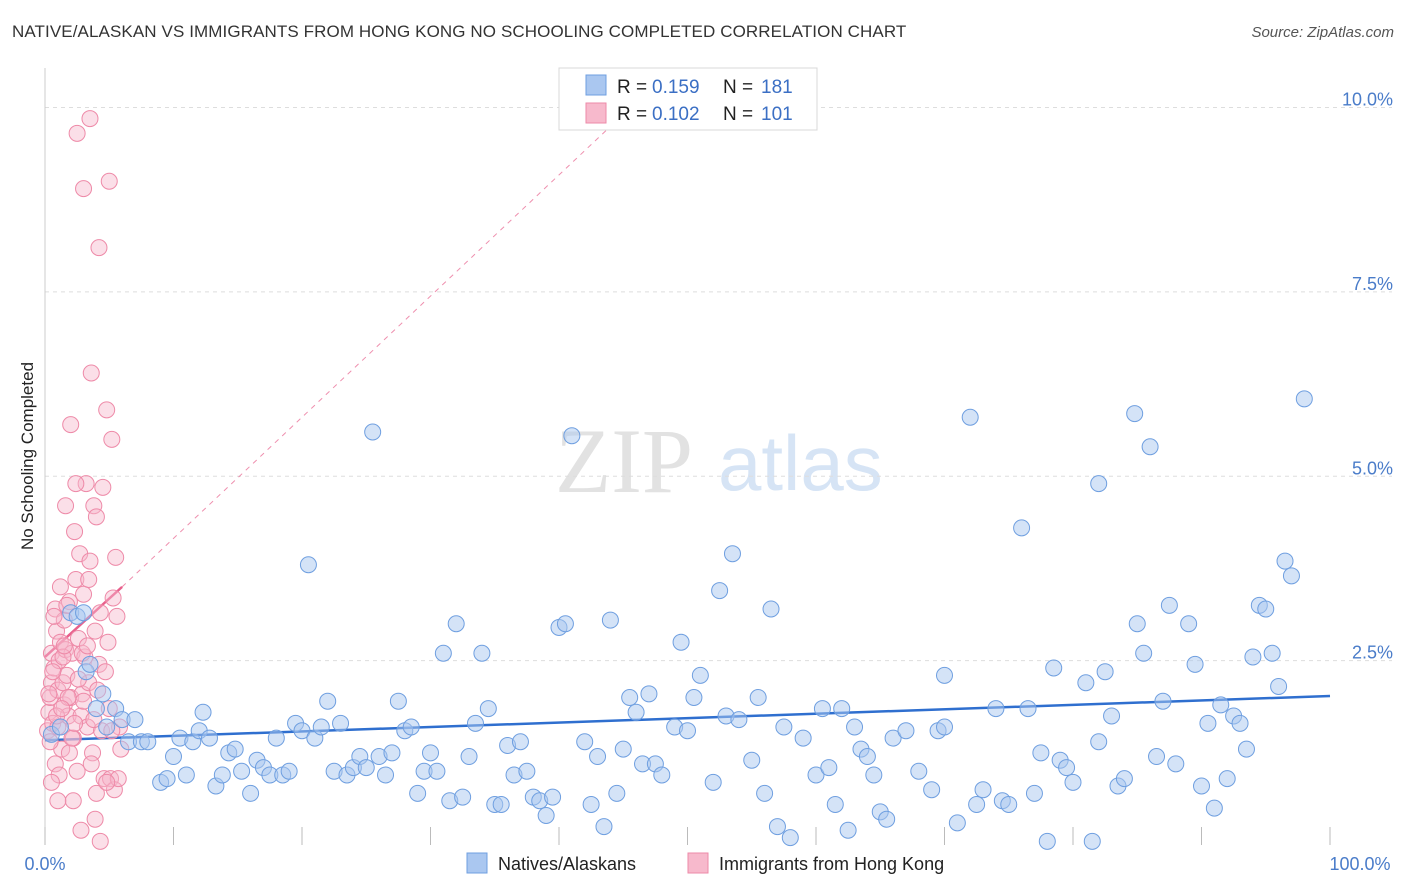 The image size is (1406, 892). I want to click on y-tick-label: 2.5%, so click(1372, 653).